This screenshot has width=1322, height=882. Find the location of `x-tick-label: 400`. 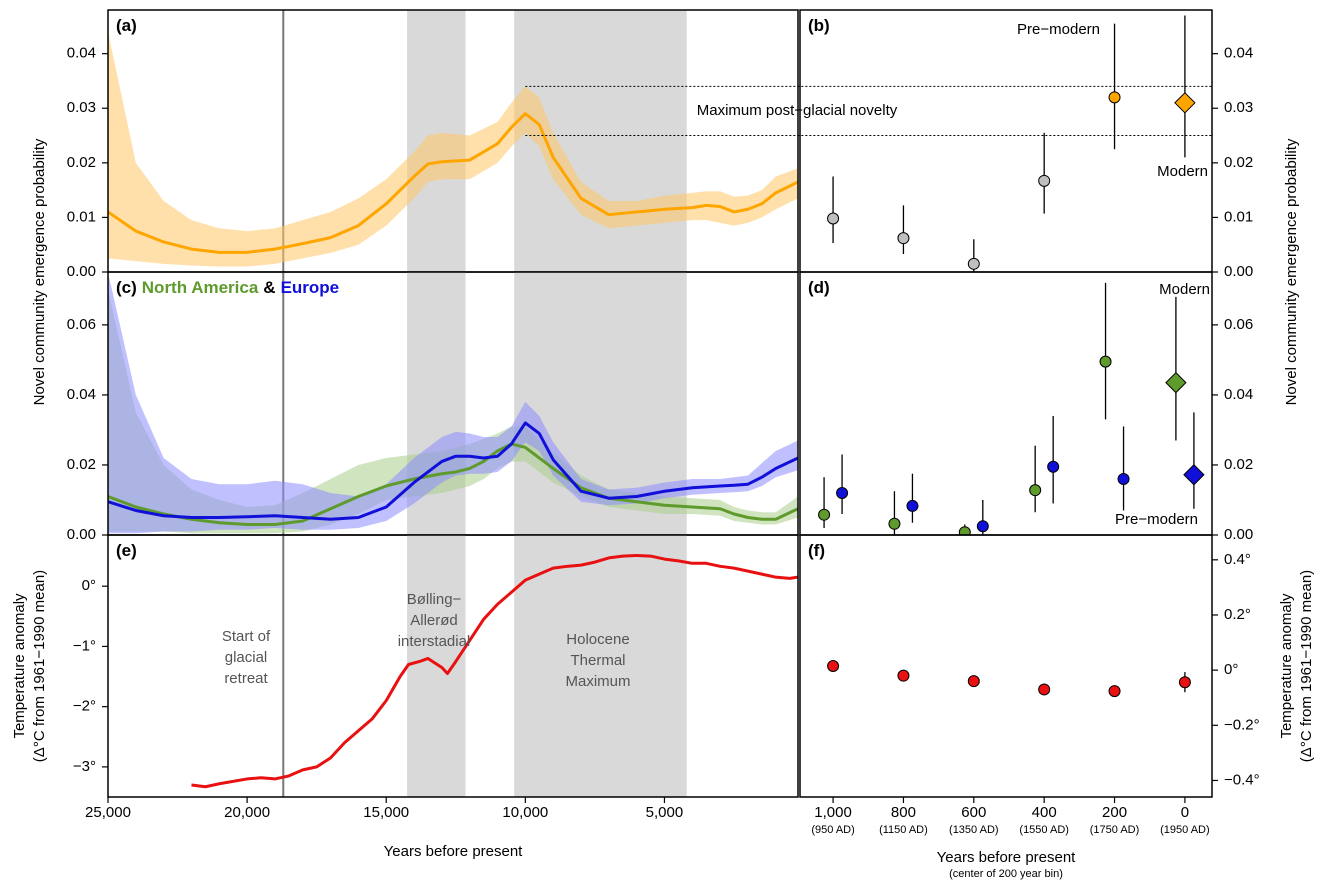

x-tick-label: 400 is located at coordinates (1044, 812).